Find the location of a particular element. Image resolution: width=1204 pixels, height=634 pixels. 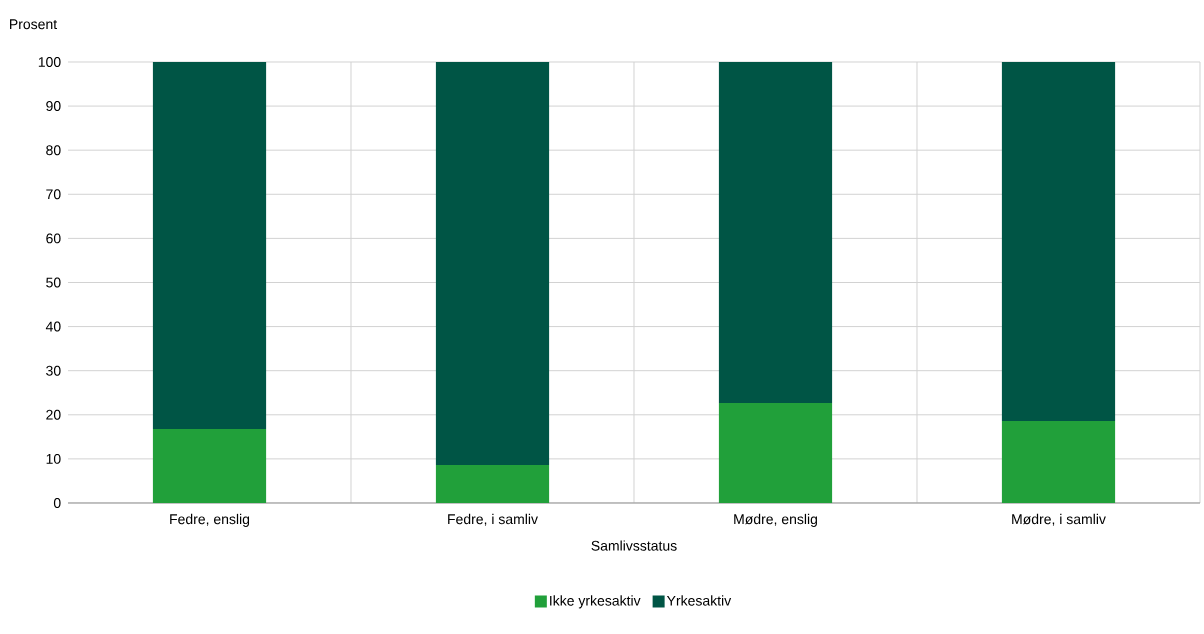

x-tick-label: Mødre, enslig is located at coordinates (775, 520).